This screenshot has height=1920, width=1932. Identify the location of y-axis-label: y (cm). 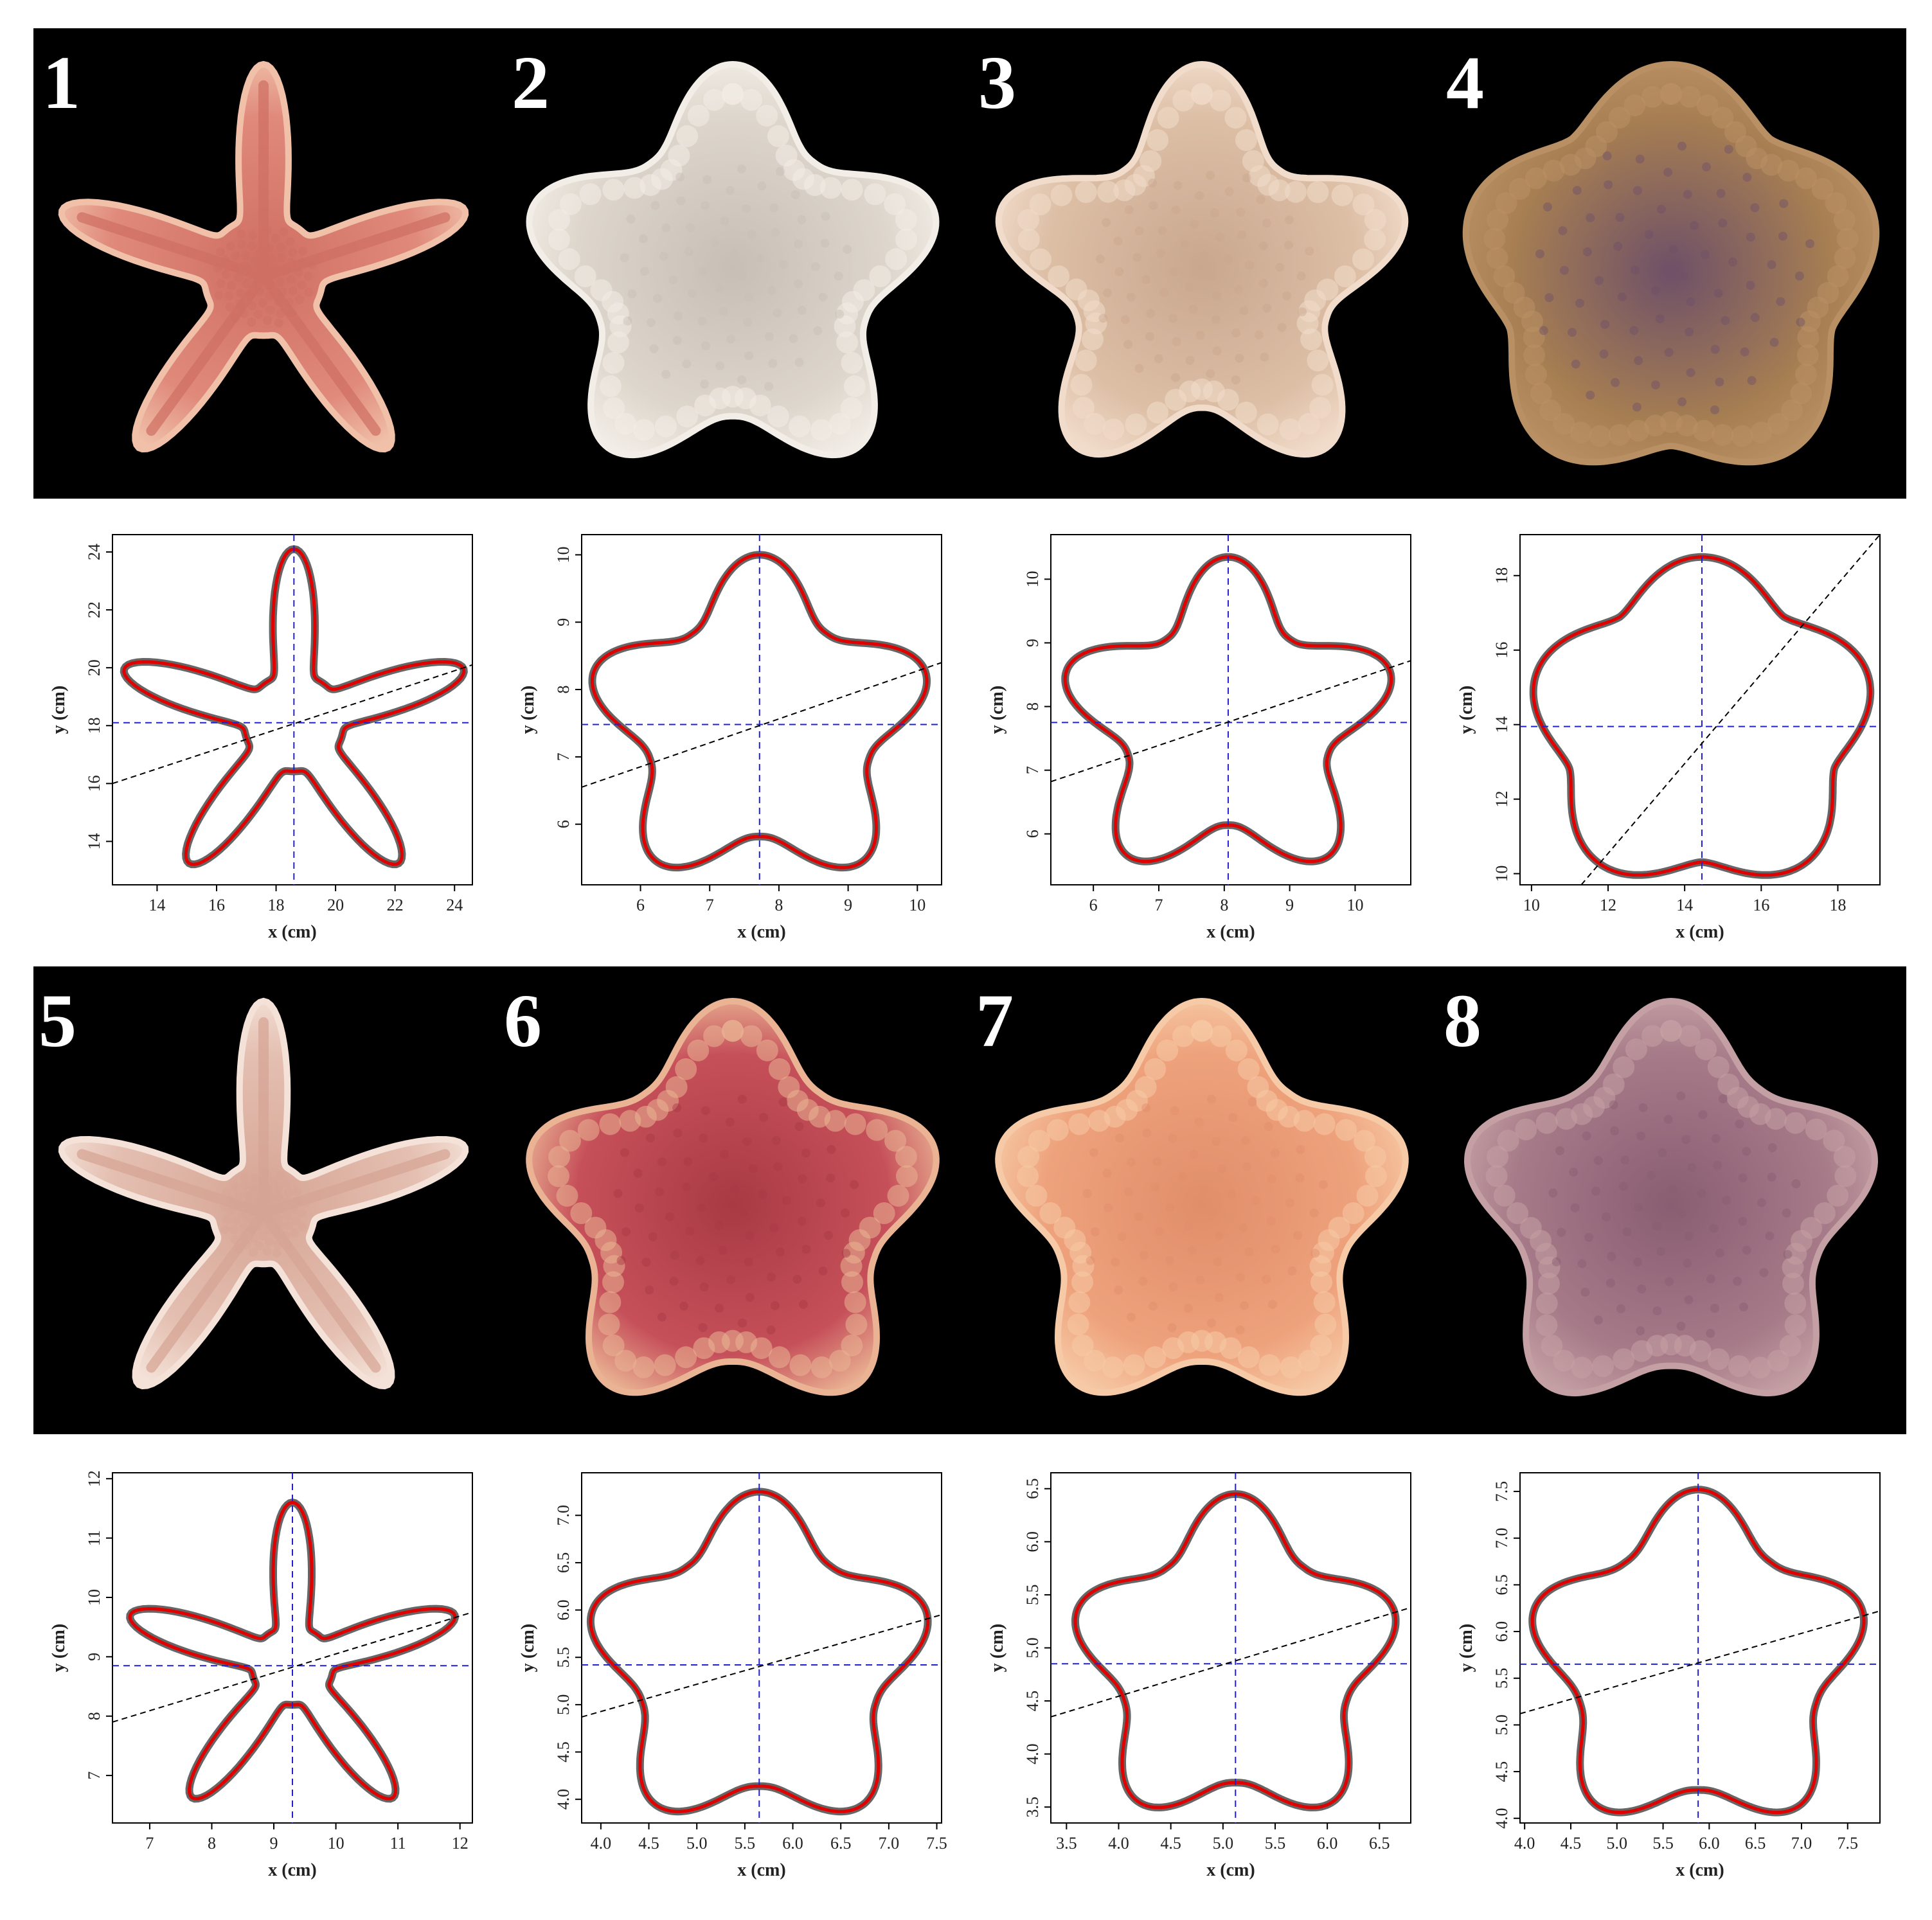
(528, 710).